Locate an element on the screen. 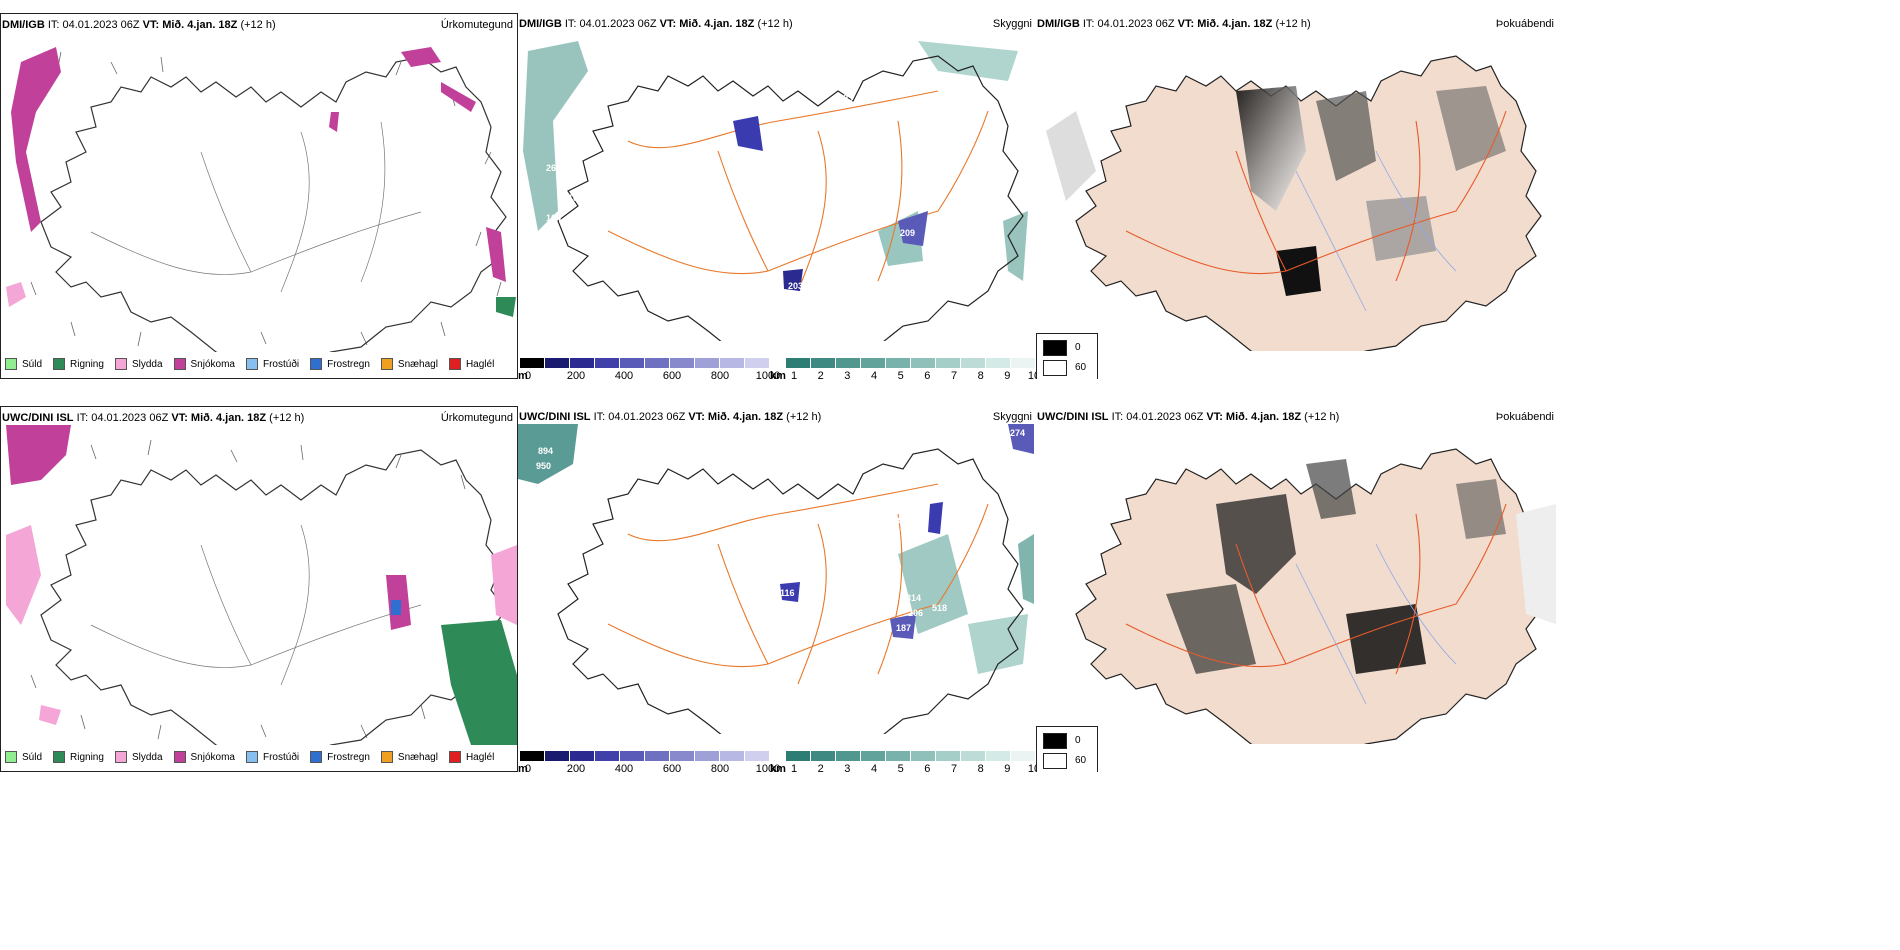 The width and height of the screenshot is (1900, 950). cloudbase-value-label: 164 is located at coordinates (553, 218).